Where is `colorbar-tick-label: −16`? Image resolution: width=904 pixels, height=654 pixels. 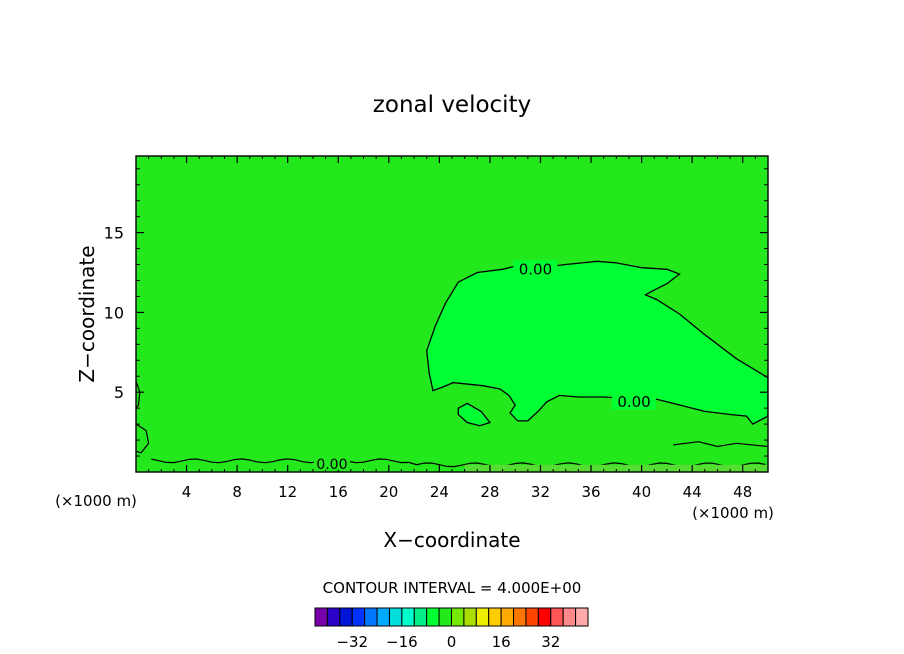
colorbar-tick-label: −16 is located at coordinates (402, 642).